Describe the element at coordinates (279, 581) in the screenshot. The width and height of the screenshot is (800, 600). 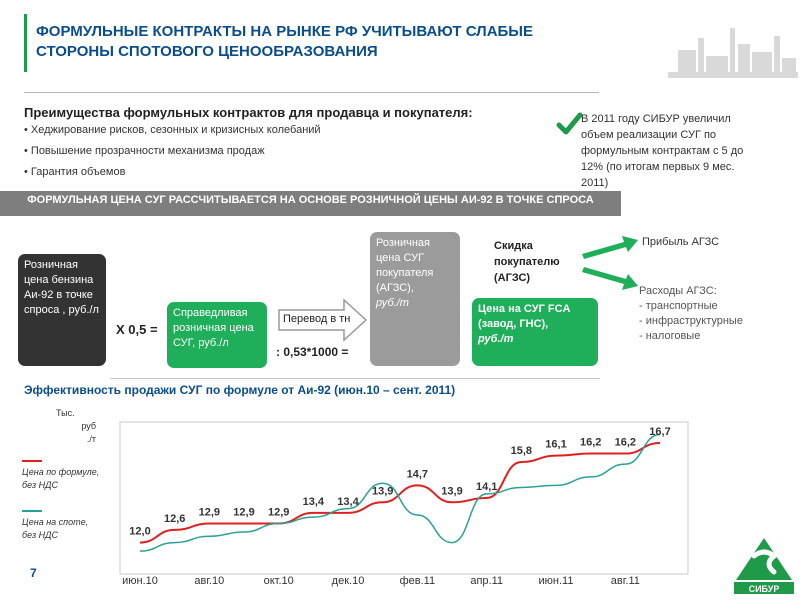
I see `x-tick-label: окт.10` at that location.